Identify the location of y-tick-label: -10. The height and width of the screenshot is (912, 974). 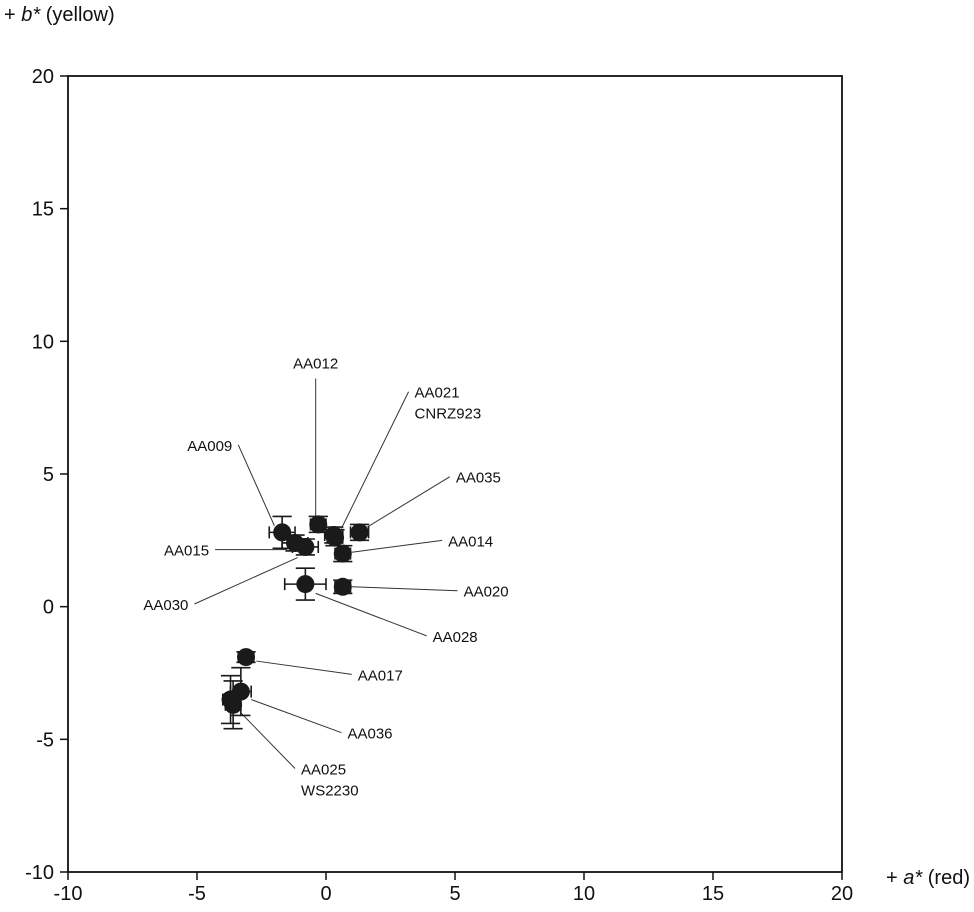
(39, 873).